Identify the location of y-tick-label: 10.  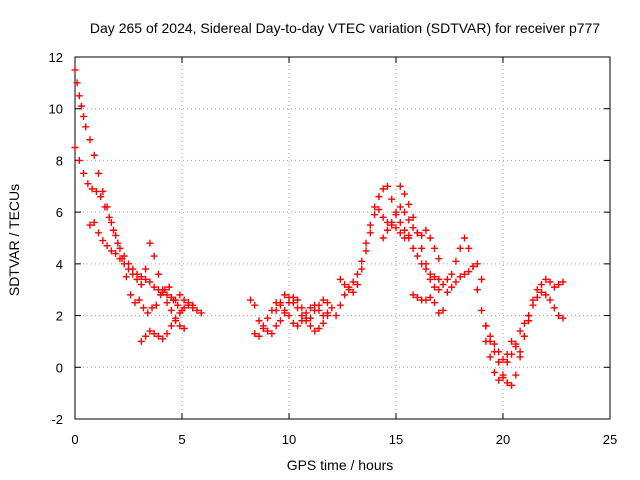
(56, 109).